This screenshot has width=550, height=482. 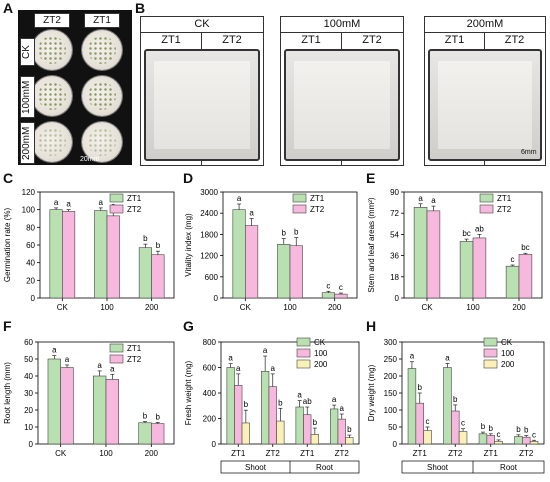 I want to click on y-axis-label: Stem and leaf areas (mm²), so click(x=371, y=244).